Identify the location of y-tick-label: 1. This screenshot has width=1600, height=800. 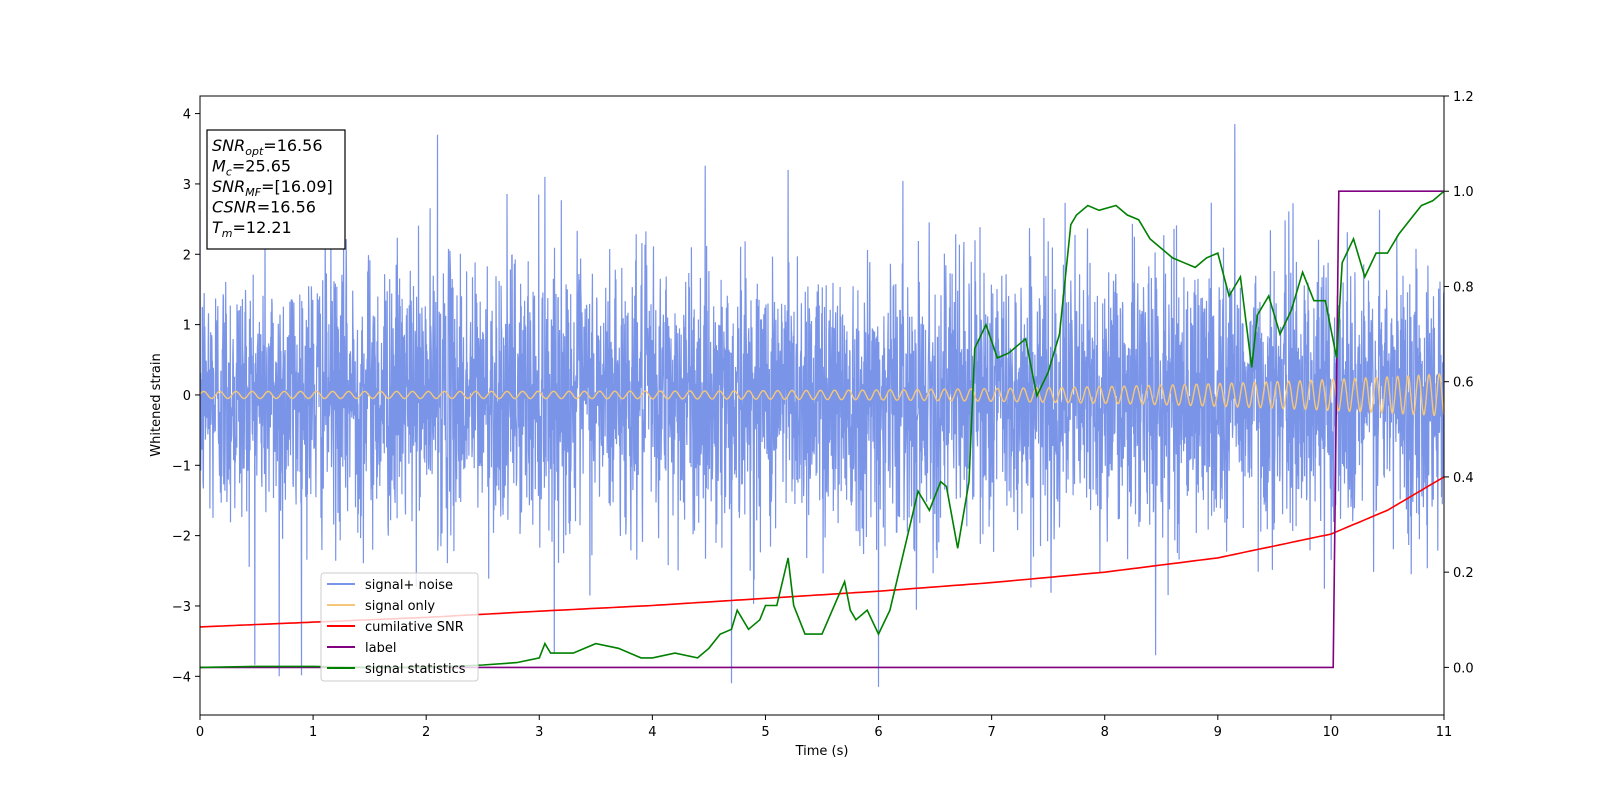
(187, 326).